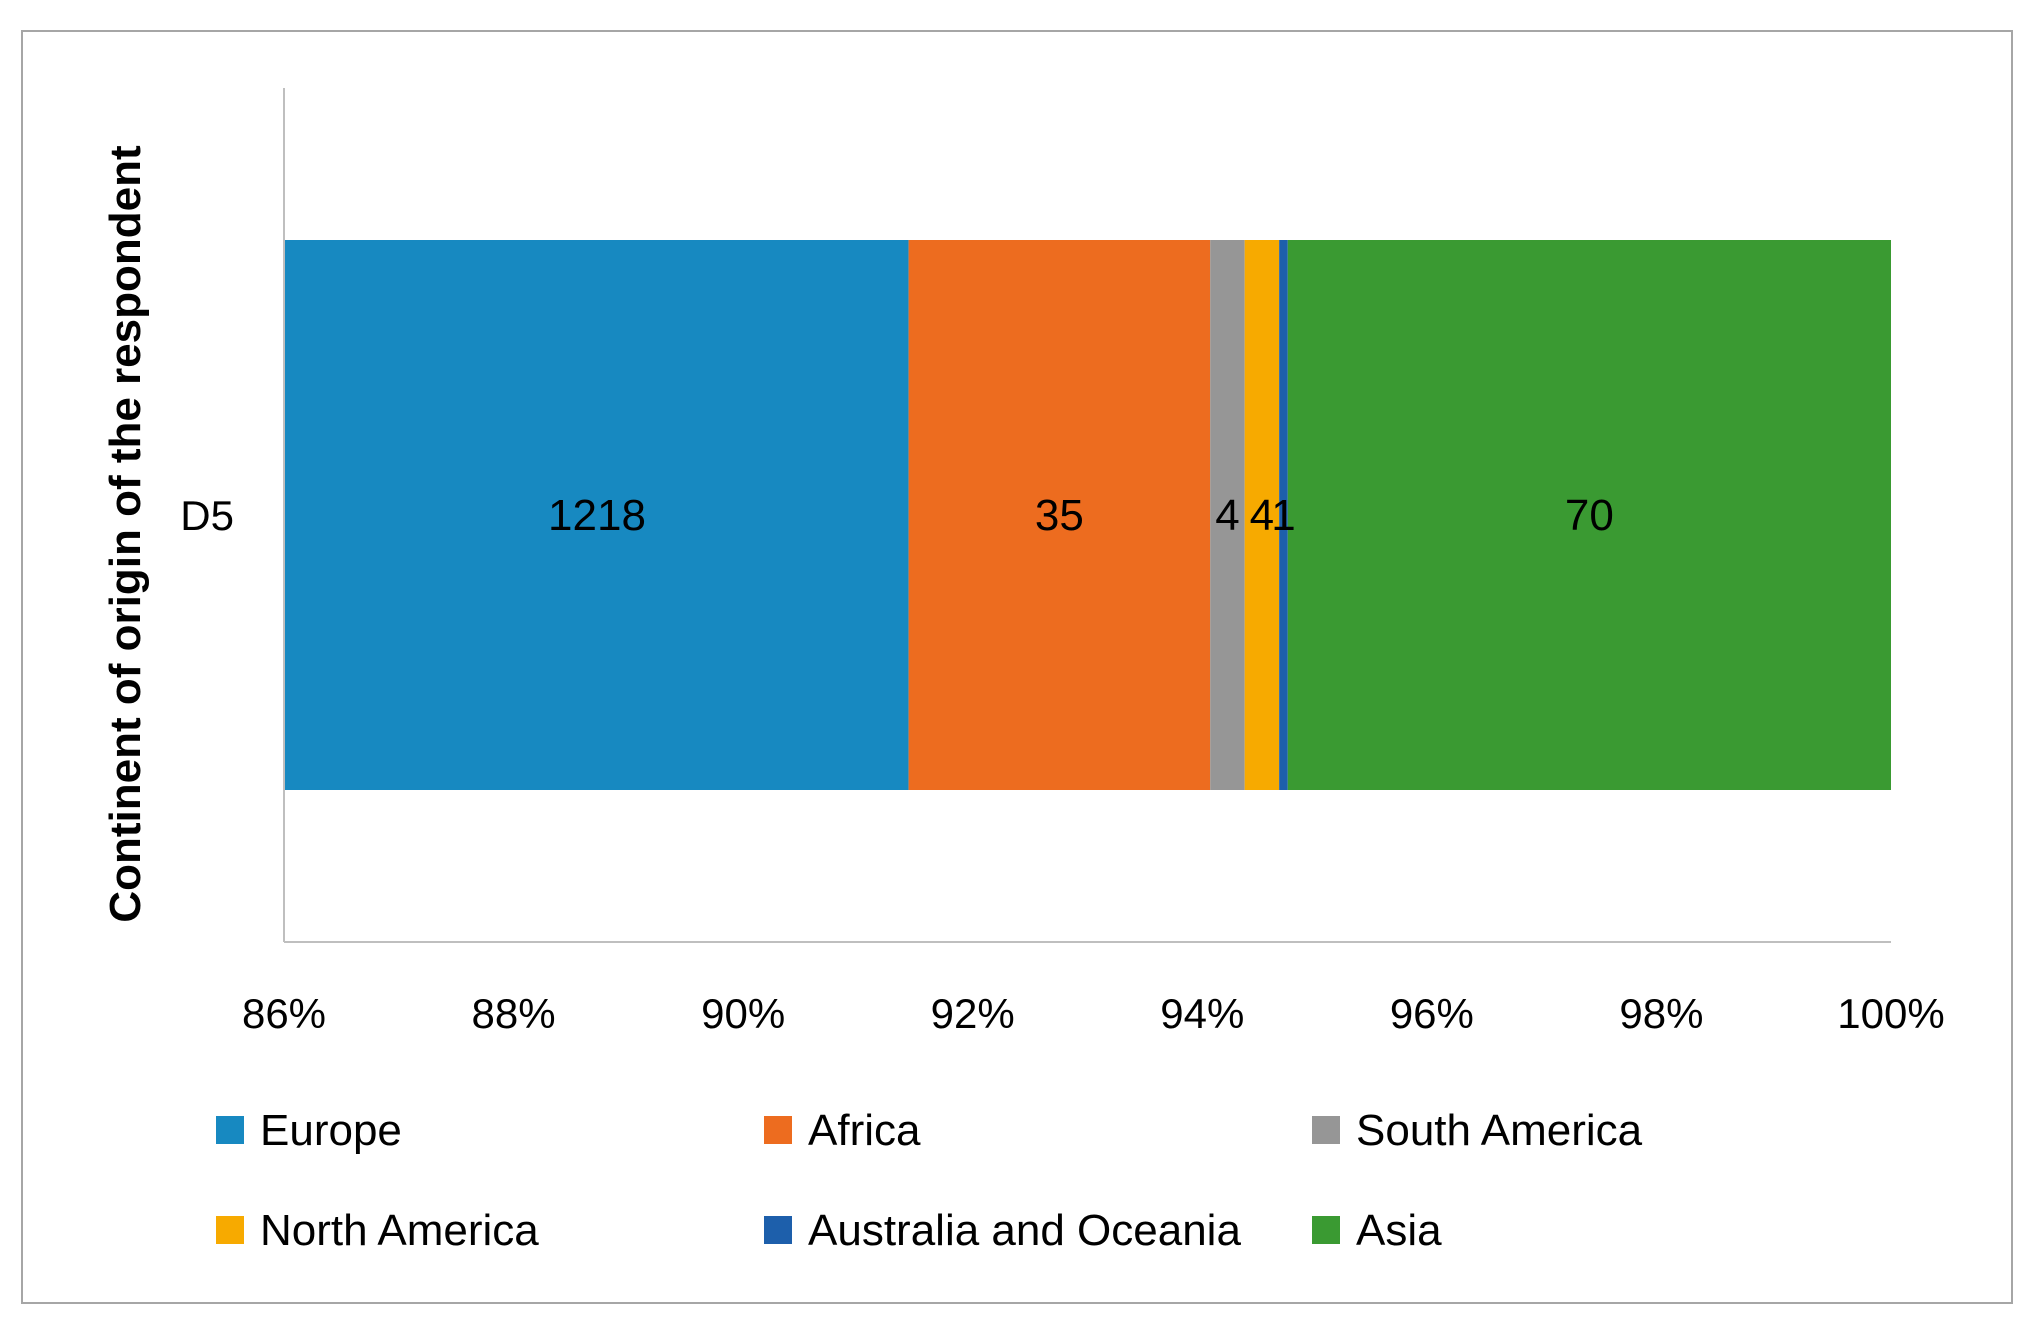 This screenshot has width=2036, height=1329. What do you see at coordinates (331, 1130) in the screenshot?
I see `legend-label: Europe` at bounding box center [331, 1130].